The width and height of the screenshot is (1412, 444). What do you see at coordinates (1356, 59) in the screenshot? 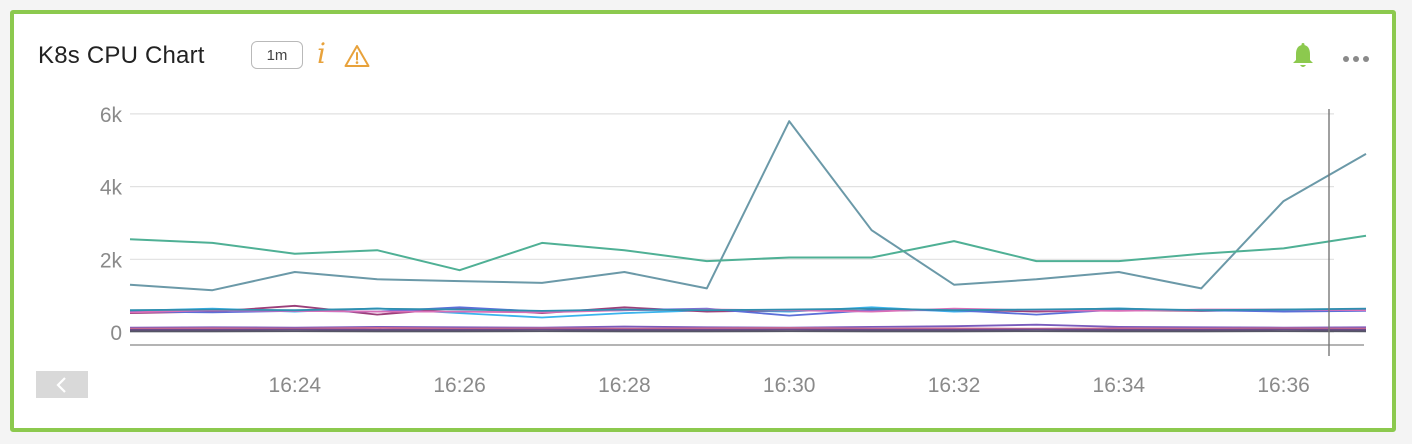
I see `more-icon` at bounding box center [1356, 59].